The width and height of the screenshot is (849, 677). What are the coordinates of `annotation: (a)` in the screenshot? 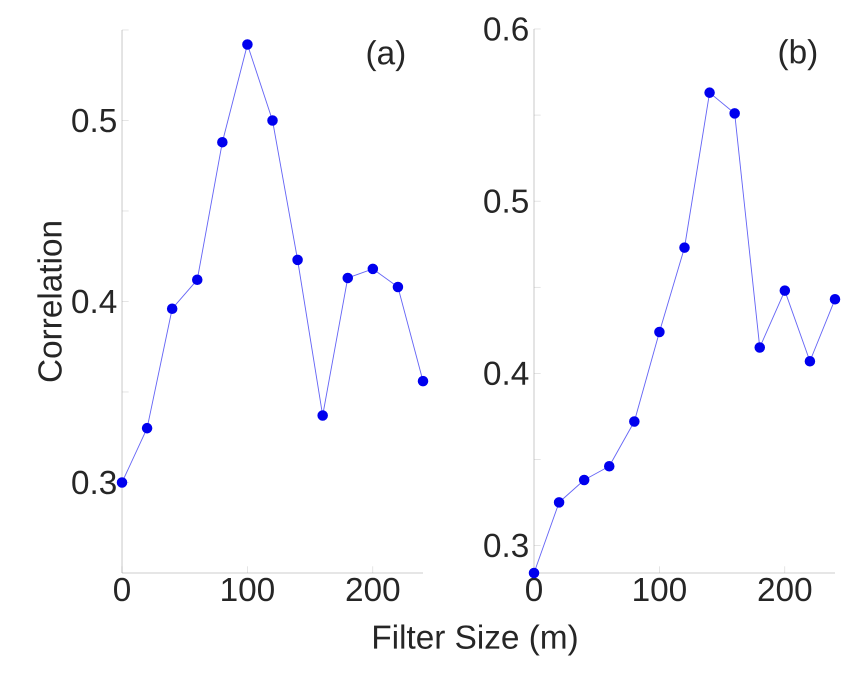 It's located at (386, 56).